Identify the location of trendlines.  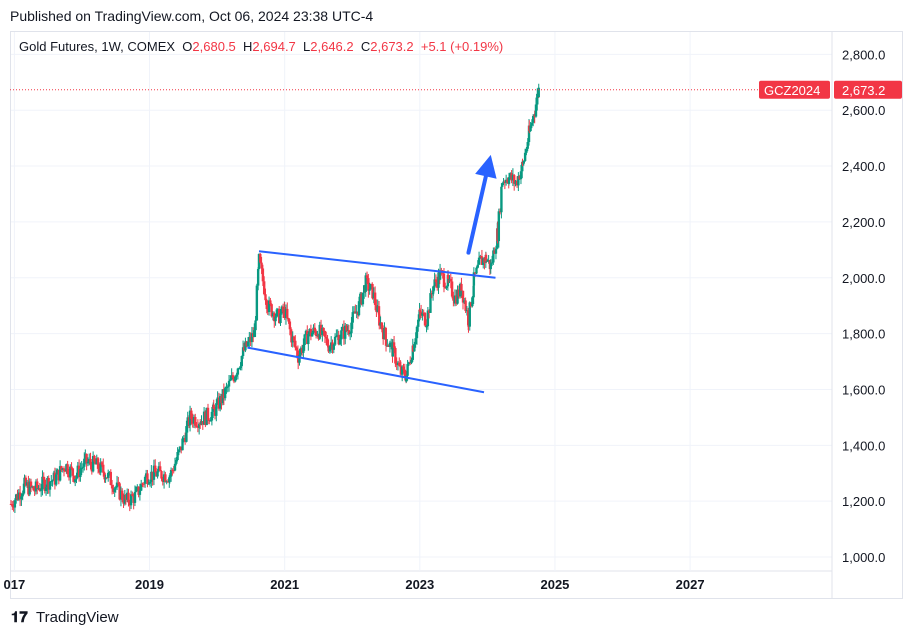
(371, 322).